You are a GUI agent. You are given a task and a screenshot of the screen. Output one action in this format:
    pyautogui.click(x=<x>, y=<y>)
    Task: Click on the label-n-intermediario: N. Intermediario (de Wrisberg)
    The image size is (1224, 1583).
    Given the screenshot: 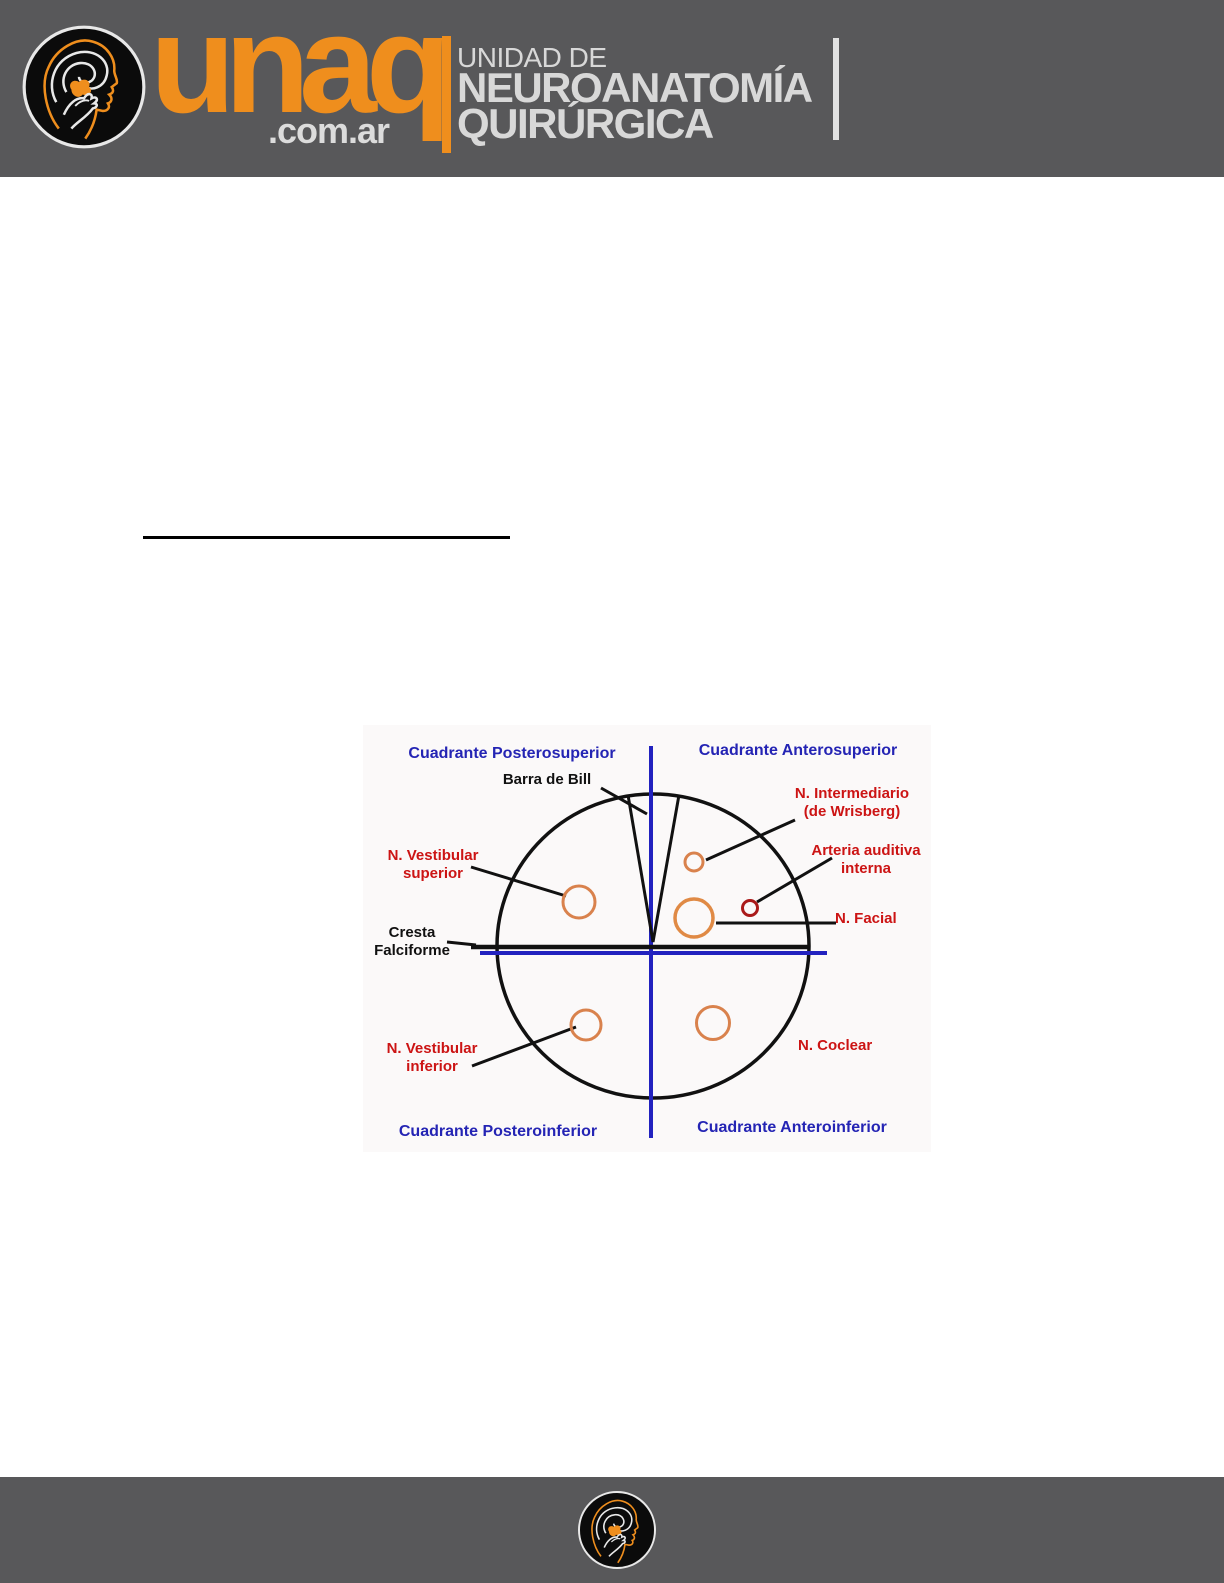 What is the action you would take?
    pyautogui.click(x=852, y=803)
    